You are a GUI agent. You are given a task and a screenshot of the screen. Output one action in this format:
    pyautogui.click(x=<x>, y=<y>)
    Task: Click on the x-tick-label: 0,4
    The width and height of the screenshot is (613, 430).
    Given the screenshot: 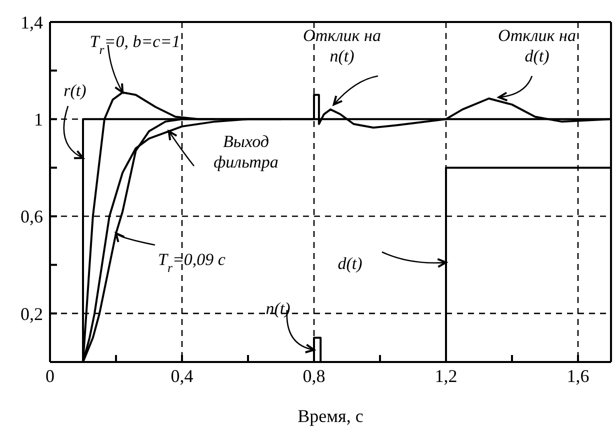 What is the action you would take?
    pyautogui.click(x=182, y=376)
    